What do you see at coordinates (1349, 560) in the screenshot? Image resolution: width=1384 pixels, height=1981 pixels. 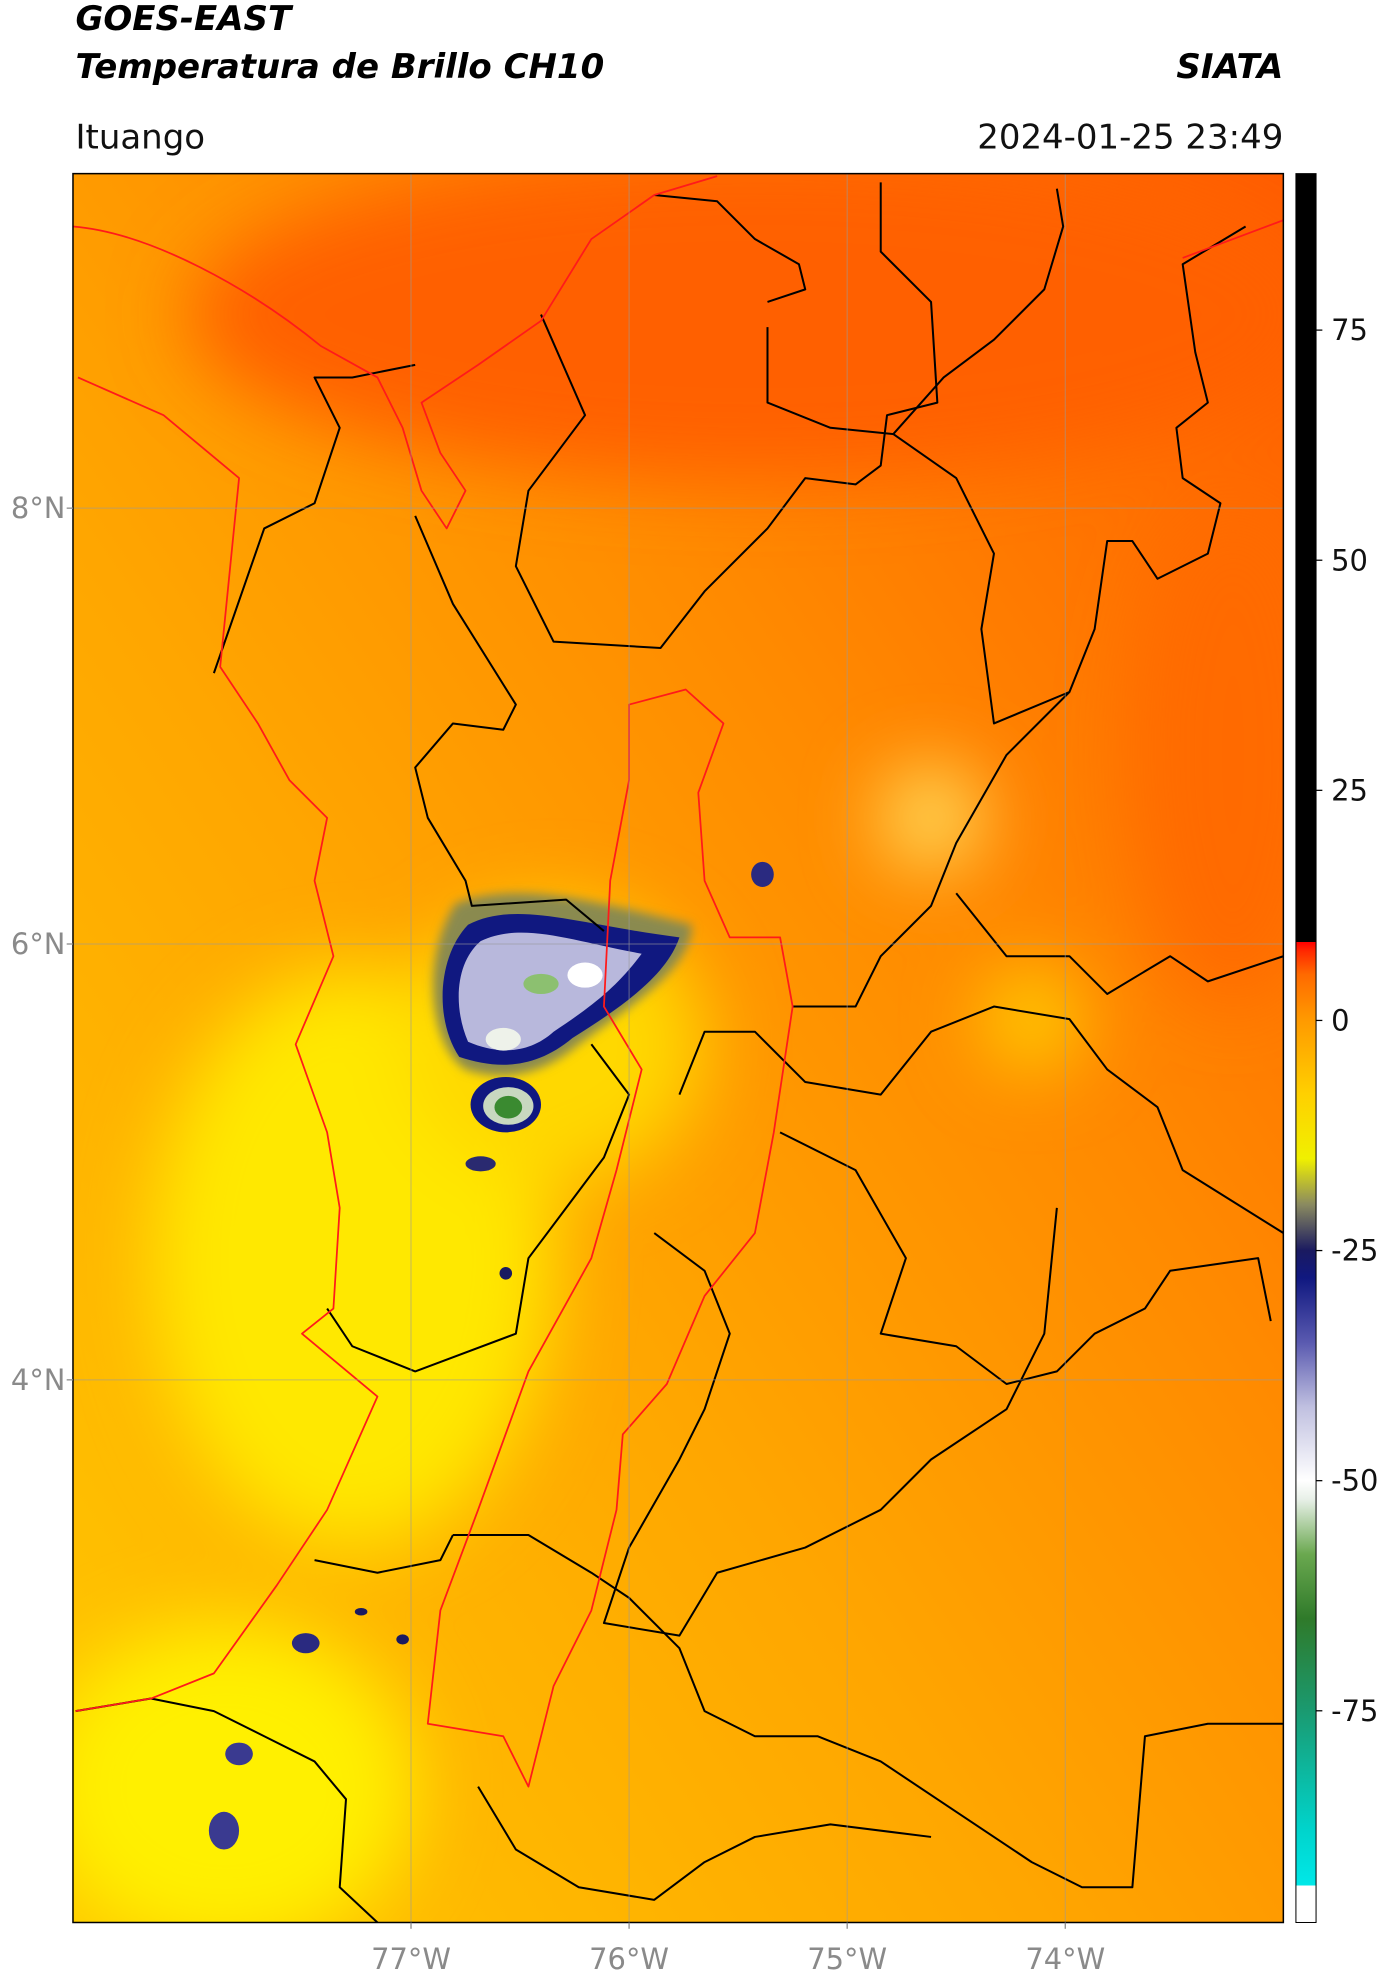 I see `colorbar-tick-label: 50` at bounding box center [1349, 560].